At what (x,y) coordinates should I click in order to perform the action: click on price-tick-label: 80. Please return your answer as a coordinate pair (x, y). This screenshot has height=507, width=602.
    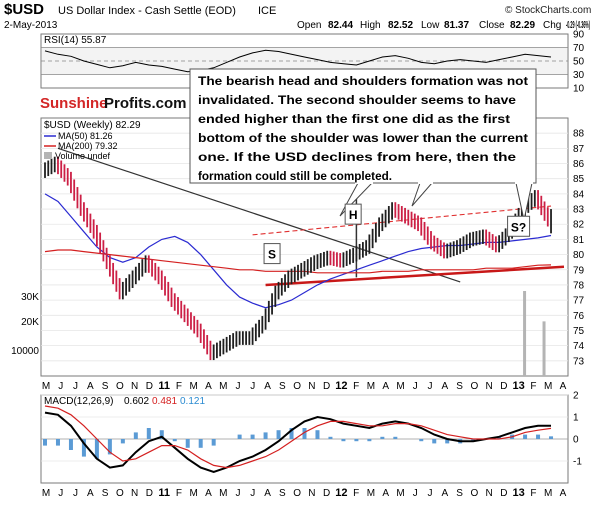
    Looking at the image, I should click on (579, 255).